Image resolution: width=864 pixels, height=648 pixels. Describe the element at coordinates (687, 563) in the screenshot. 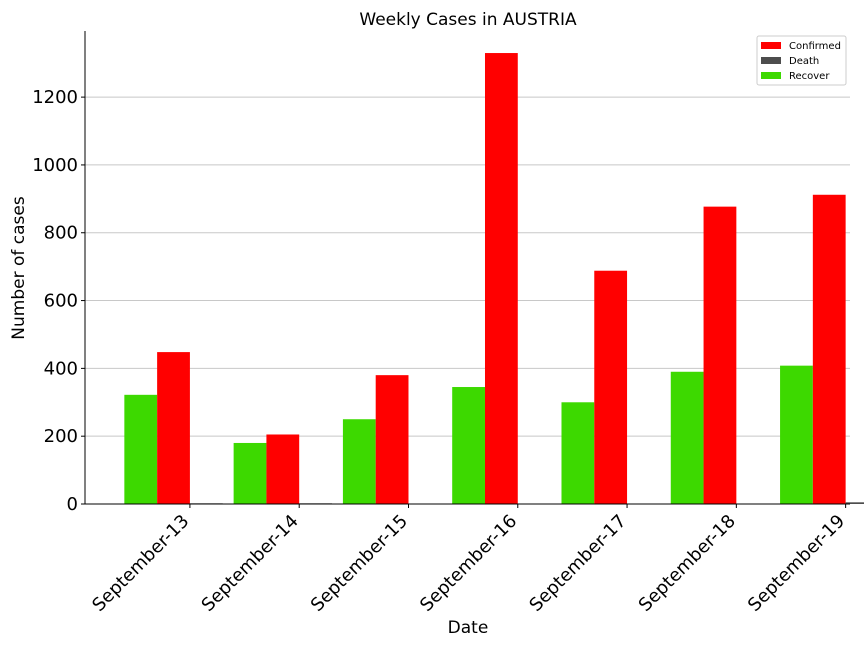

I see `x-tick-label: September-18` at that location.